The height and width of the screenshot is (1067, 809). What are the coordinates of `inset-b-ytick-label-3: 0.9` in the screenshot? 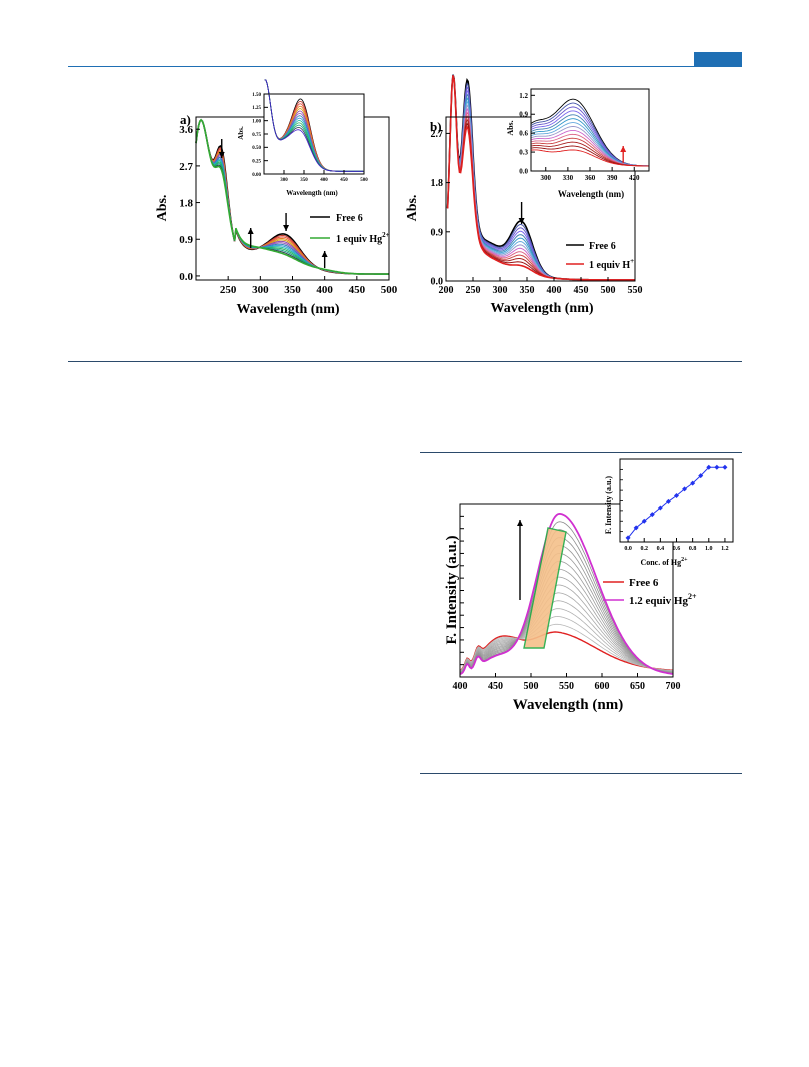 It's located at (523, 115).